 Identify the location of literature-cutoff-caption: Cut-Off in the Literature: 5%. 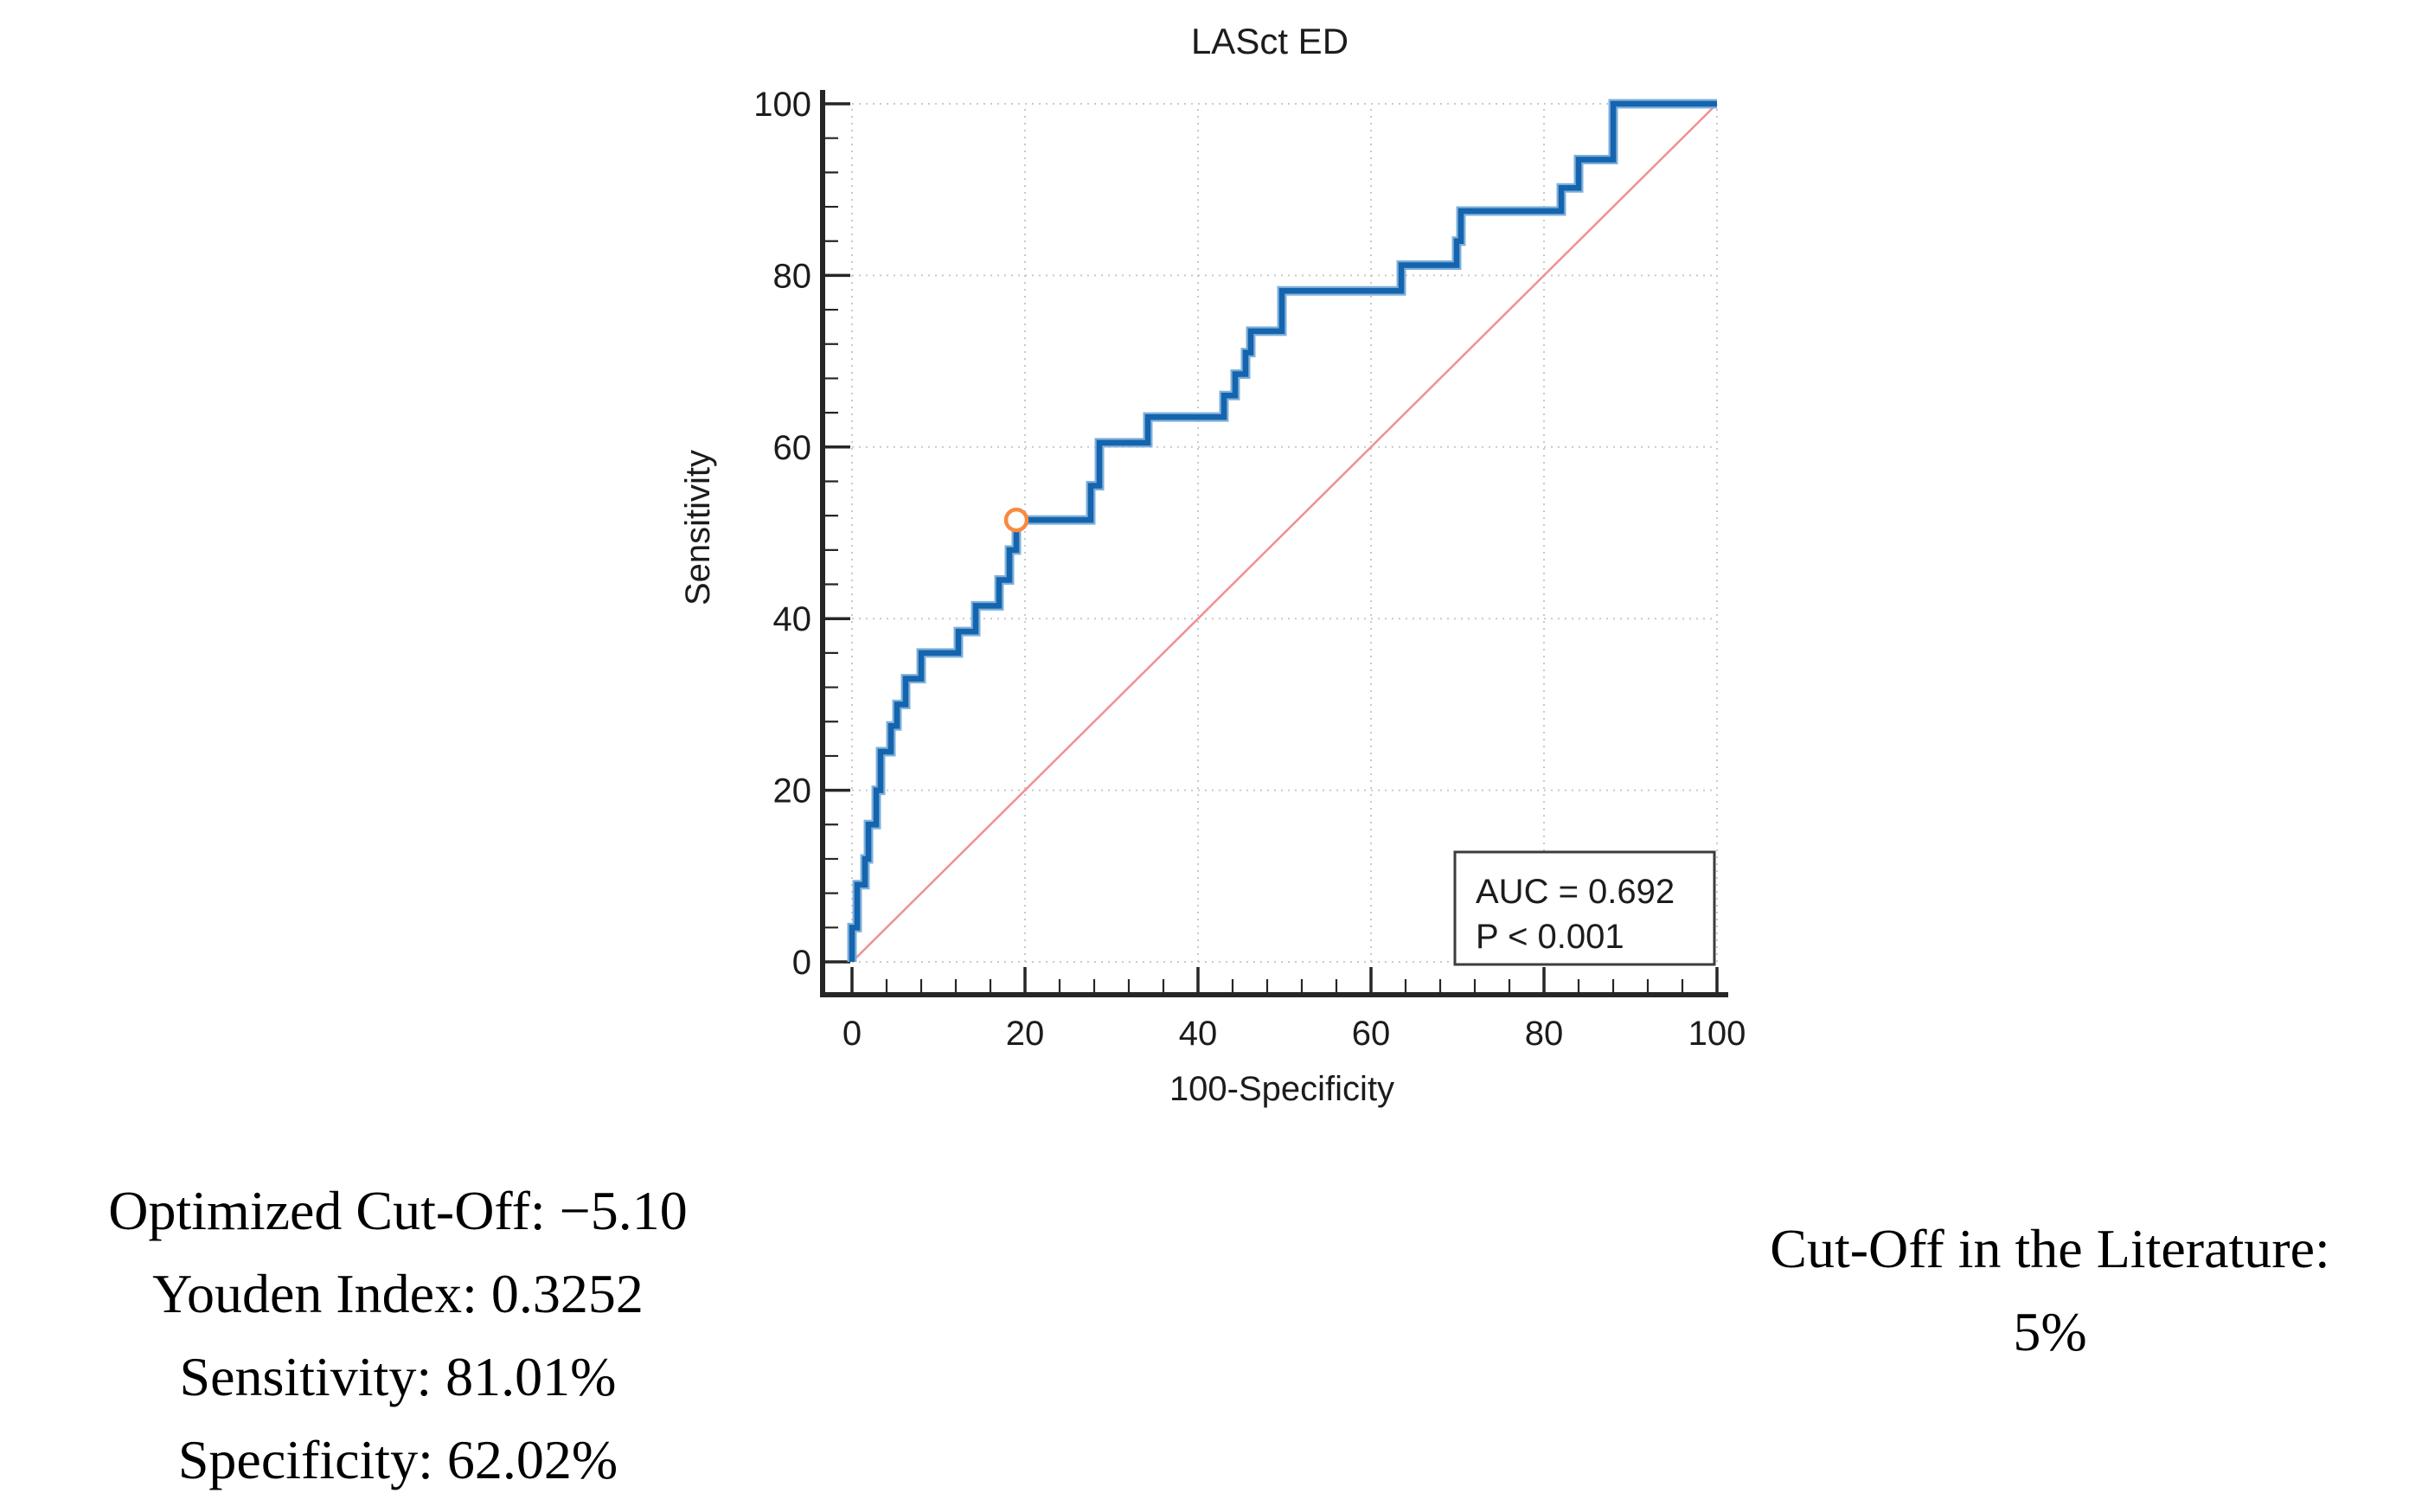
(2050, 1291).